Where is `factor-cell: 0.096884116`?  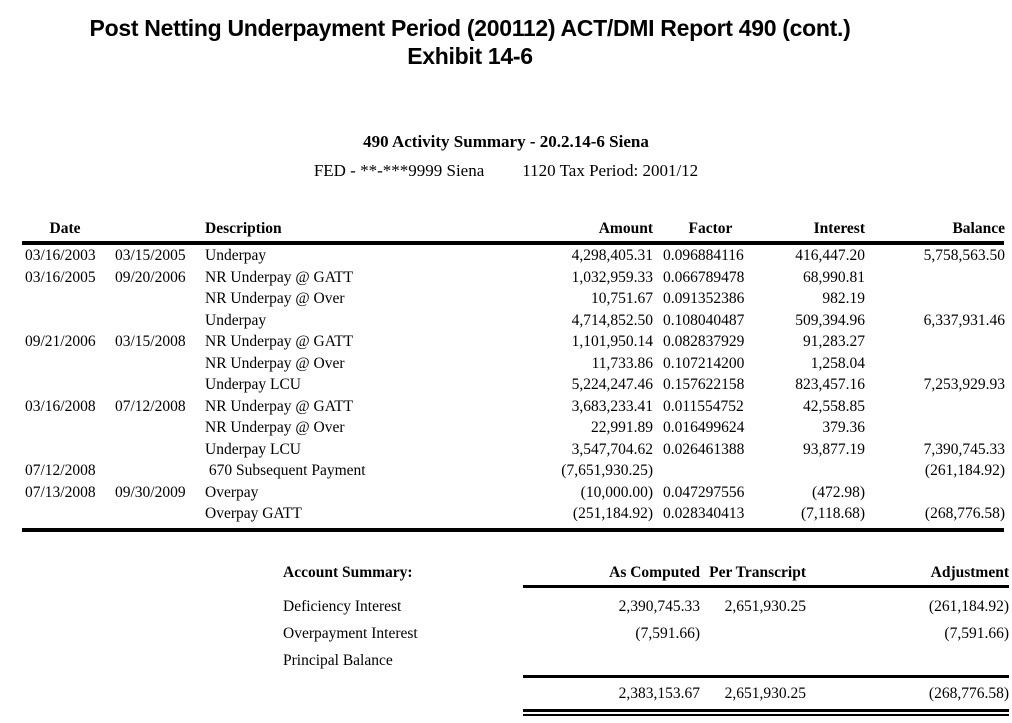
factor-cell: 0.096884116 is located at coordinates (703, 255).